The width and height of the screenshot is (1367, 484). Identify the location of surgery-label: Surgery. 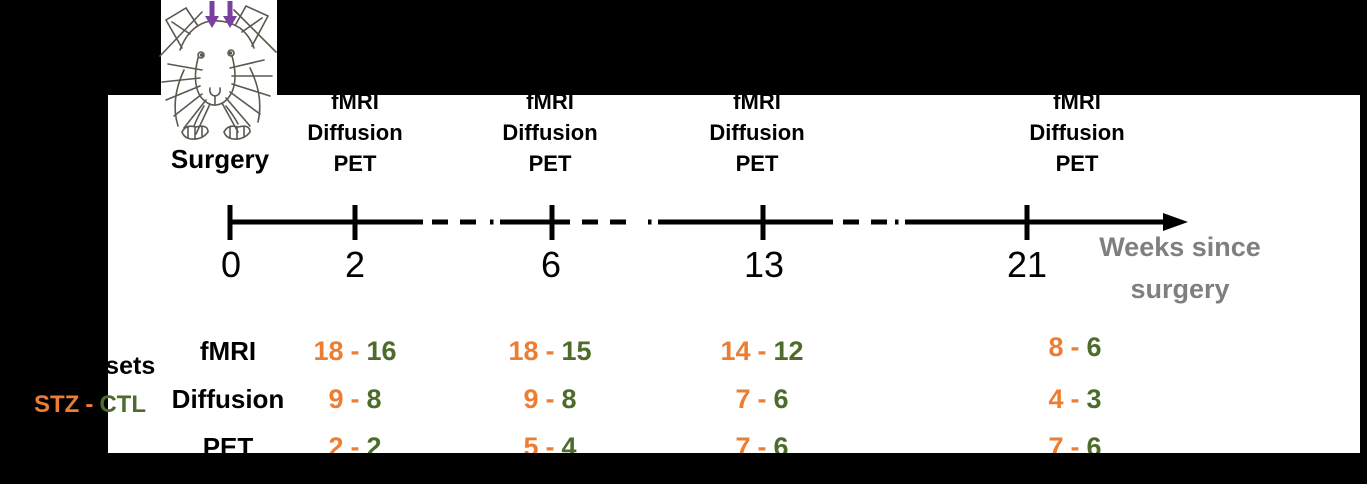
(220, 159).